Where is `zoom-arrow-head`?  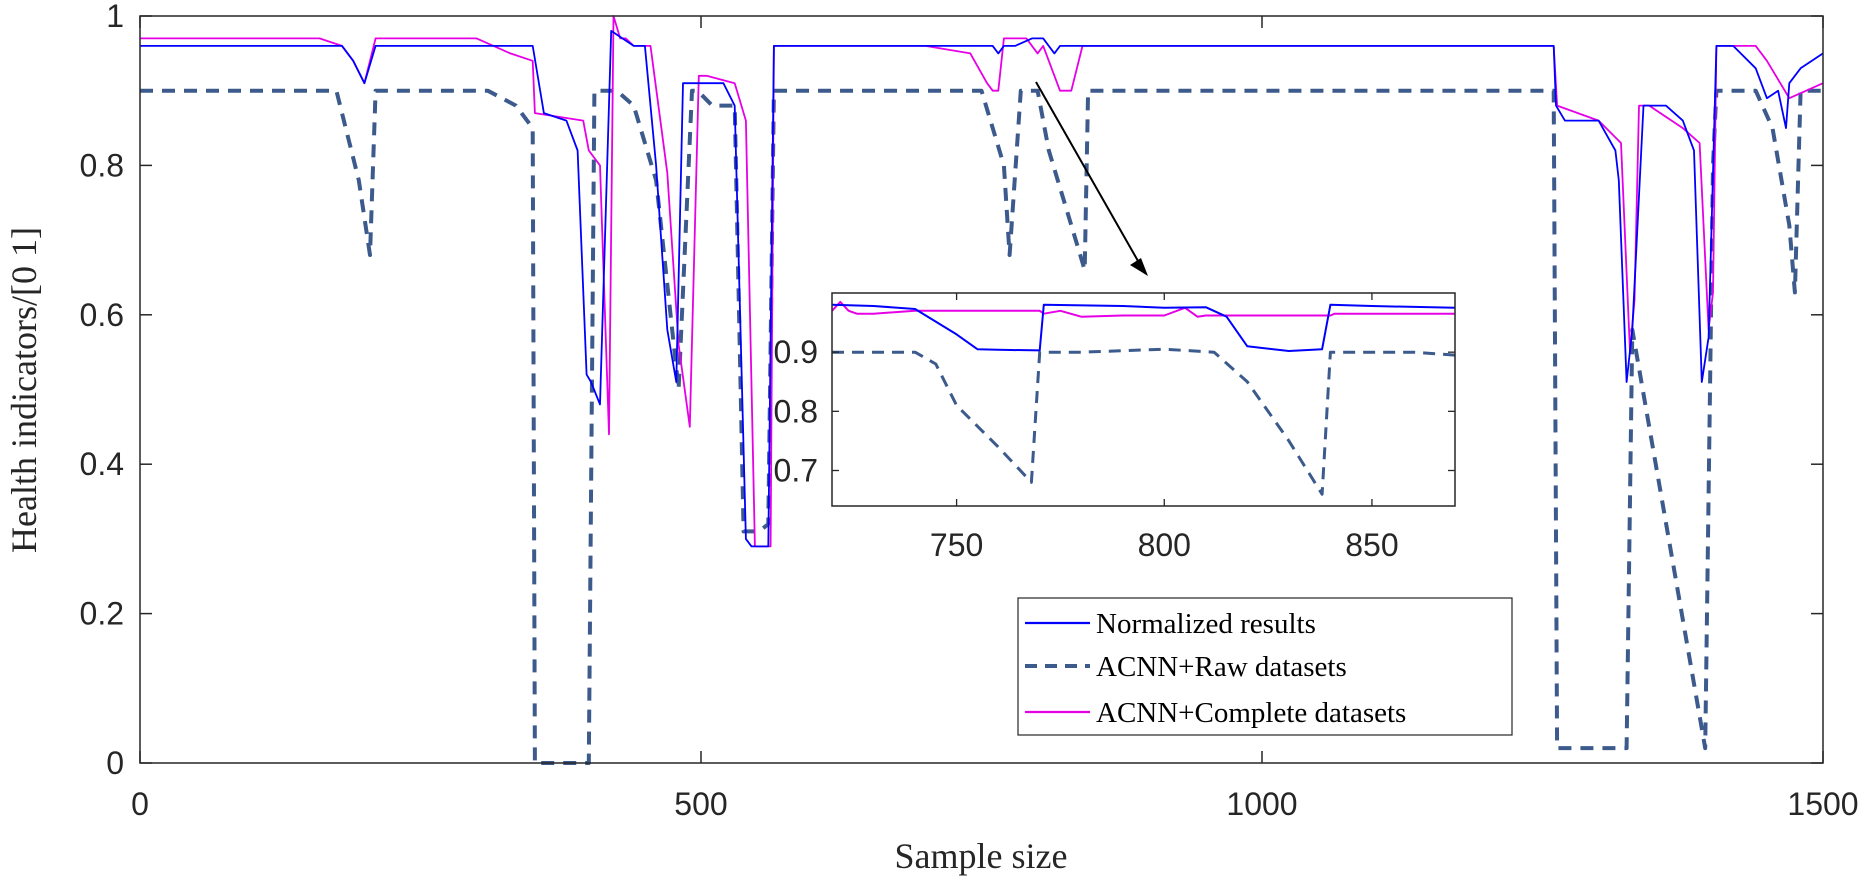 zoom-arrow-head is located at coordinates (1139, 267).